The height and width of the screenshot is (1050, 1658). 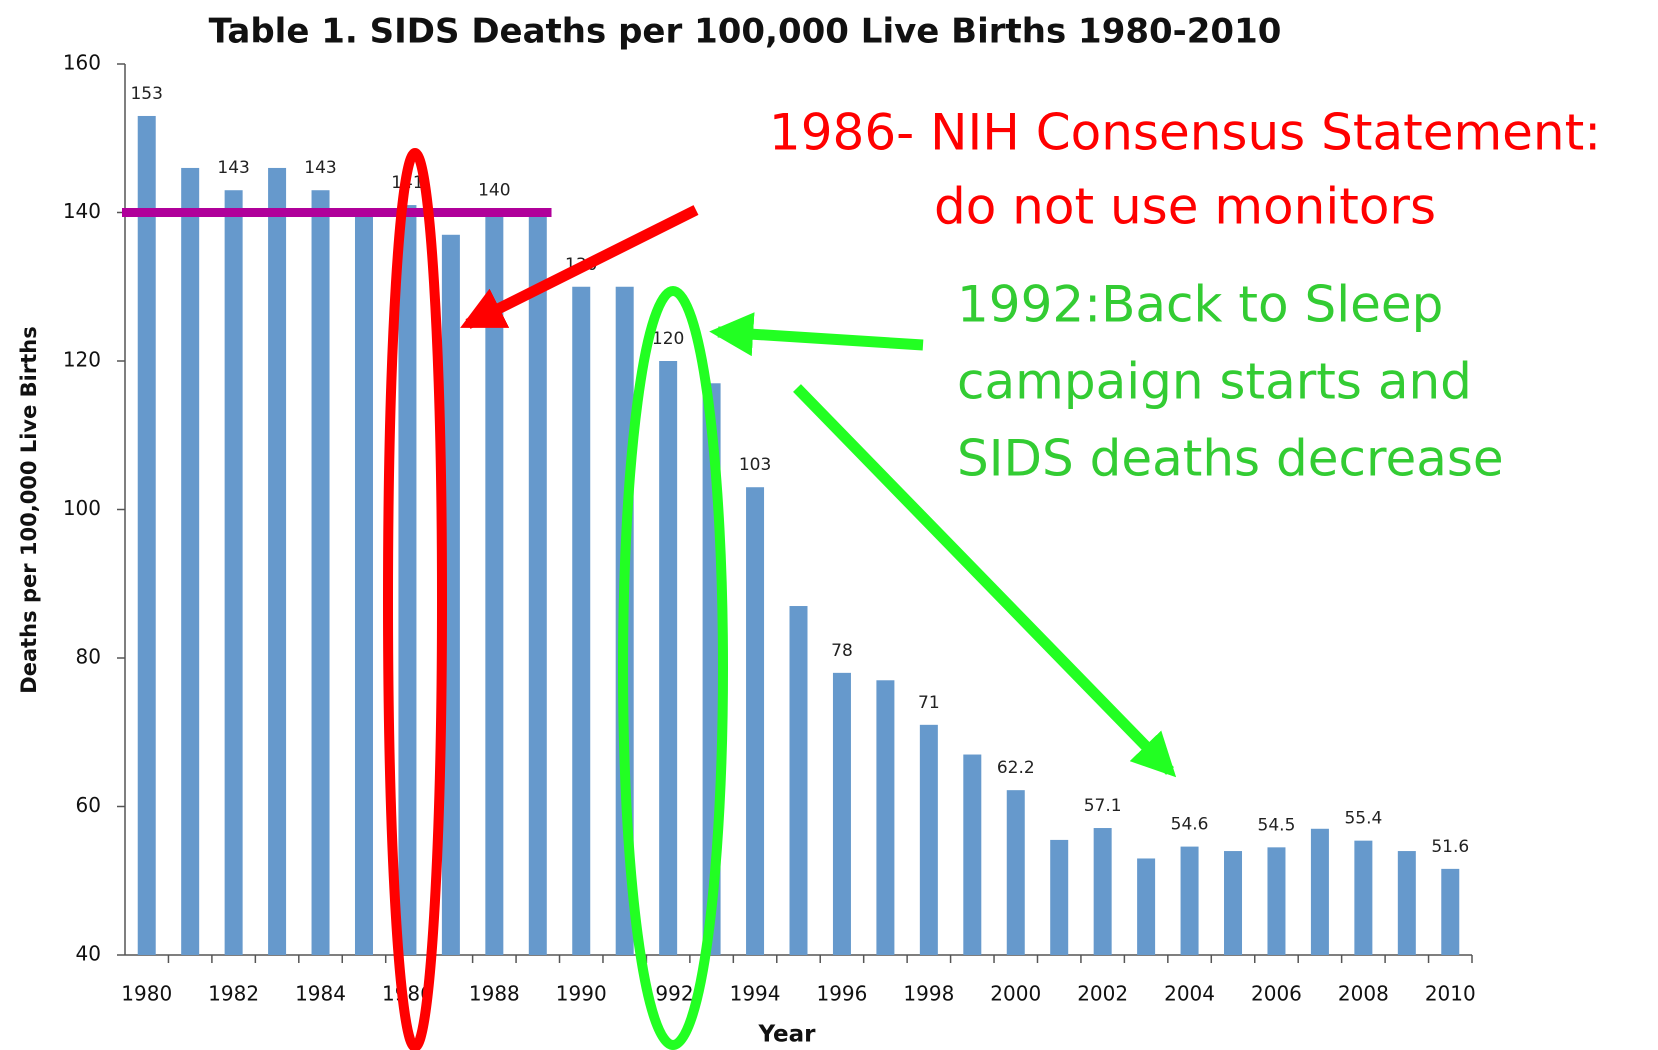 What do you see at coordinates (233, 994) in the screenshot?
I see `x-tick-label: 1982` at bounding box center [233, 994].